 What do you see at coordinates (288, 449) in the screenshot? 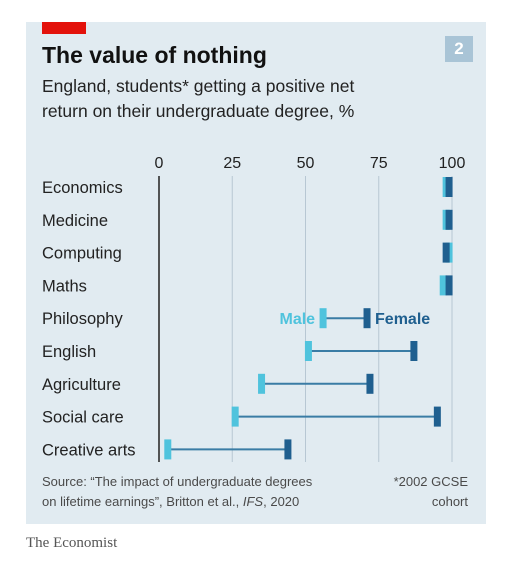
I see `female-marker-creative-arts` at bounding box center [288, 449].